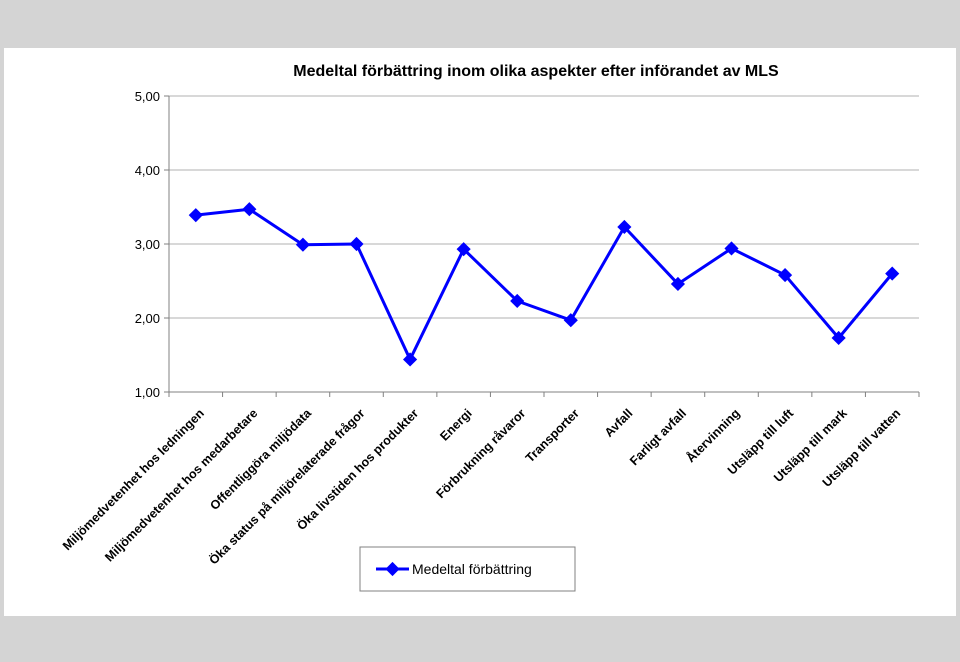  What do you see at coordinates (392, 569) in the screenshot?
I see `legend-marker` at bounding box center [392, 569].